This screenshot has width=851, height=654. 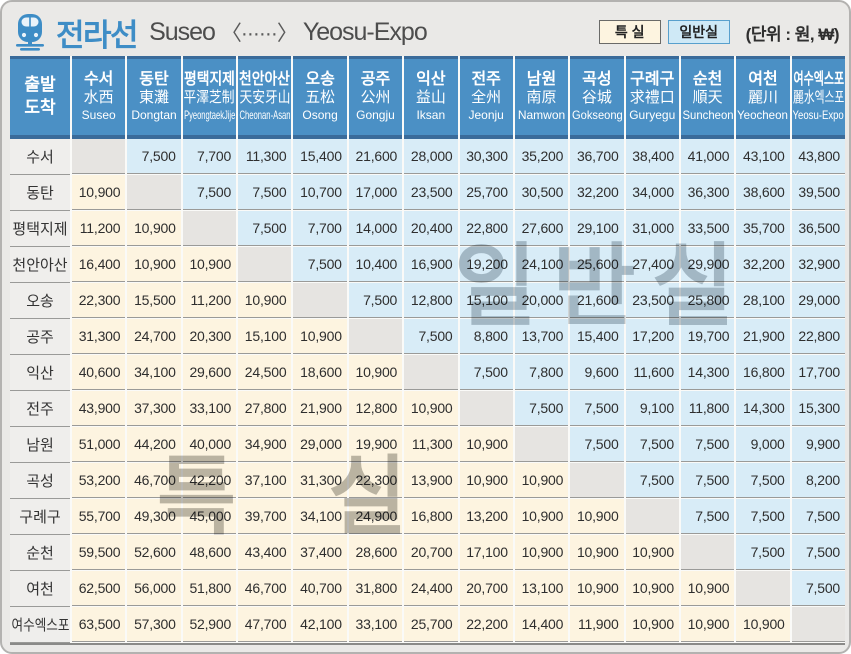 I want to click on standard-fare-cell: 32,200, so click(x=763, y=264).